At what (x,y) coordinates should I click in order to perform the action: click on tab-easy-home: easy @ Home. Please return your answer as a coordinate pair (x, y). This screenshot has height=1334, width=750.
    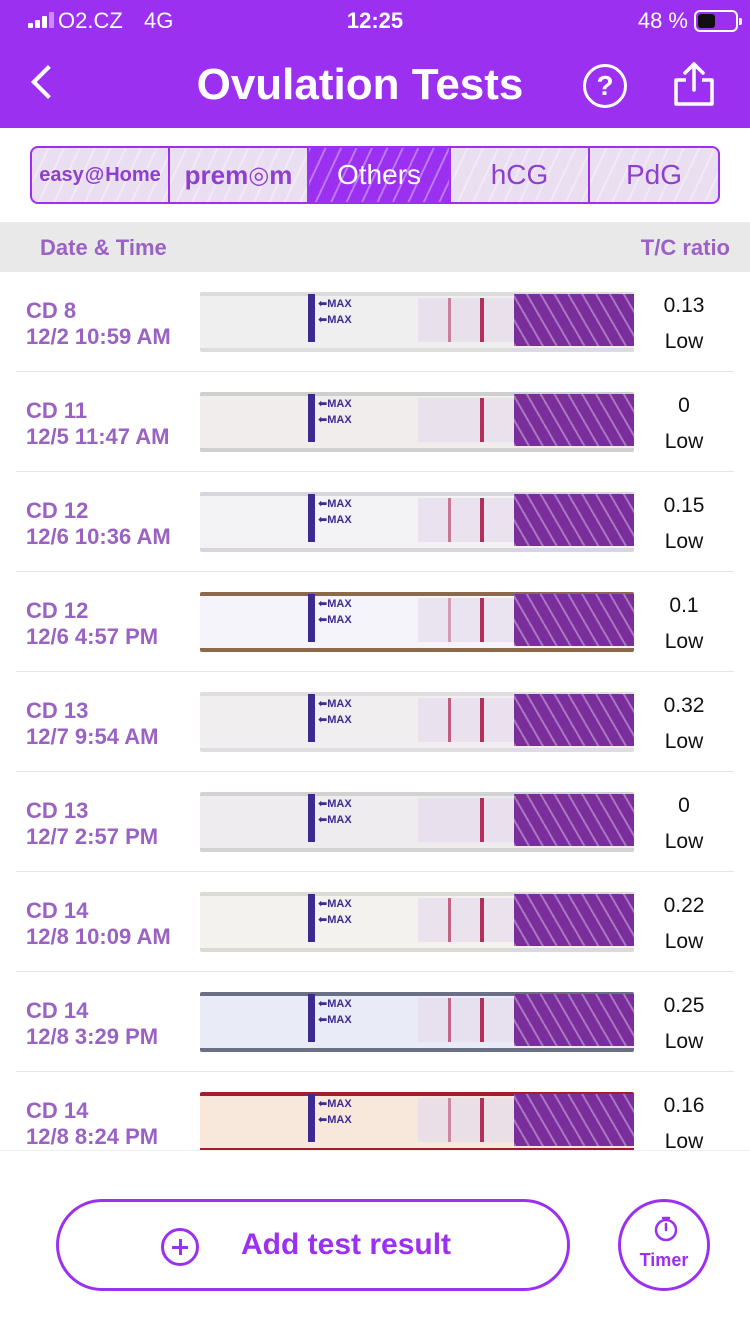
    Looking at the image, I should click on (101, 175).